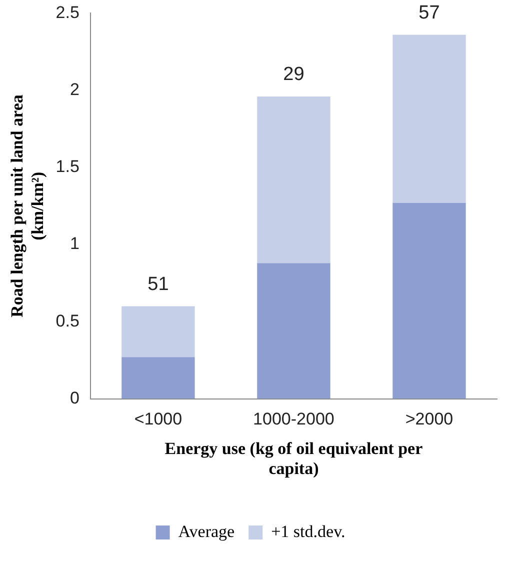 This screenshot has width=517, height=561. What do you see at coordinates (75, 244) in the screenshot?
I see `y-tick-label: 1` at bounding box center [75, 244].